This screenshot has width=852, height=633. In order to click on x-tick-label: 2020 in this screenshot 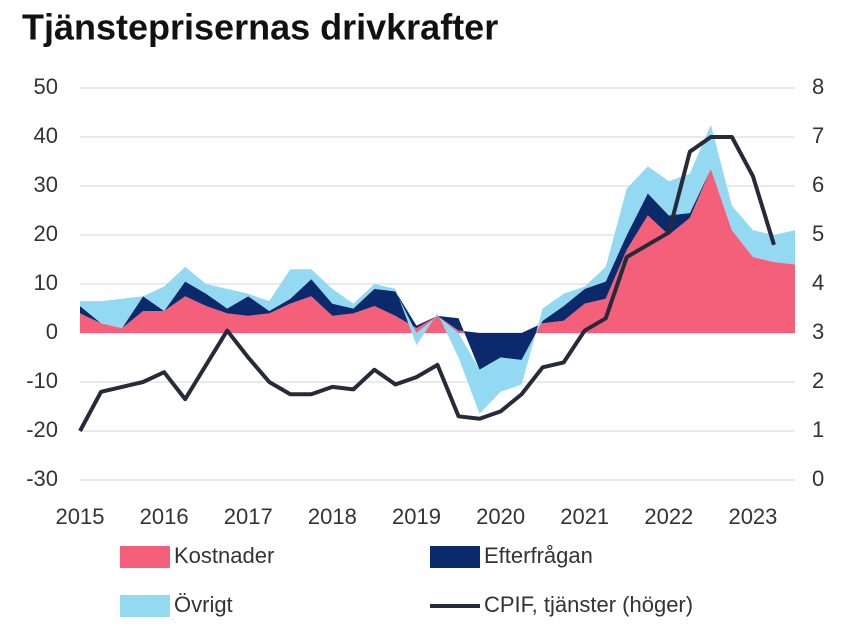, I will do `click(500, 516)`.